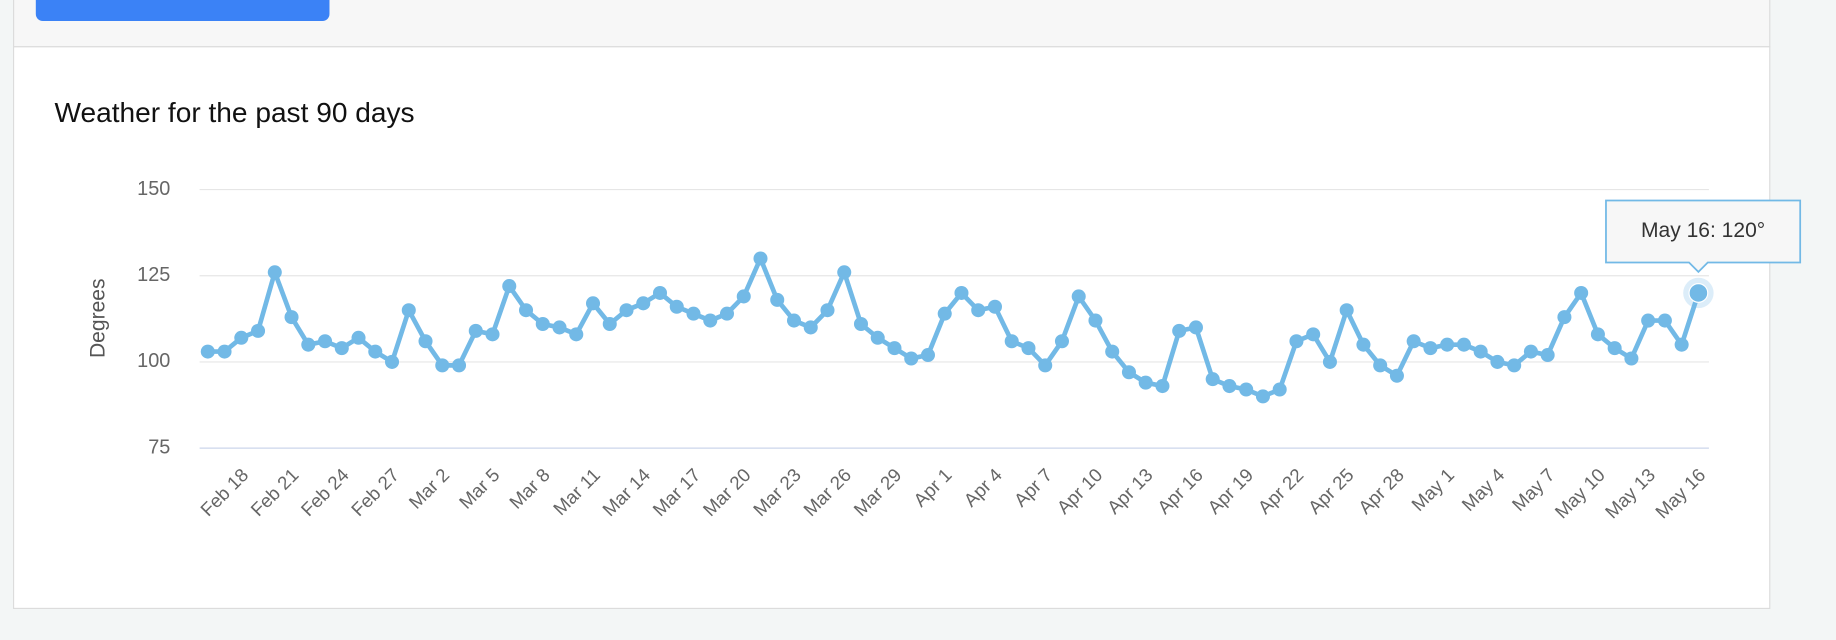 Image resolution: width=1836 pixels, height=640 pixels. I want to click on y-tick-label: 150, so click(153, 189).